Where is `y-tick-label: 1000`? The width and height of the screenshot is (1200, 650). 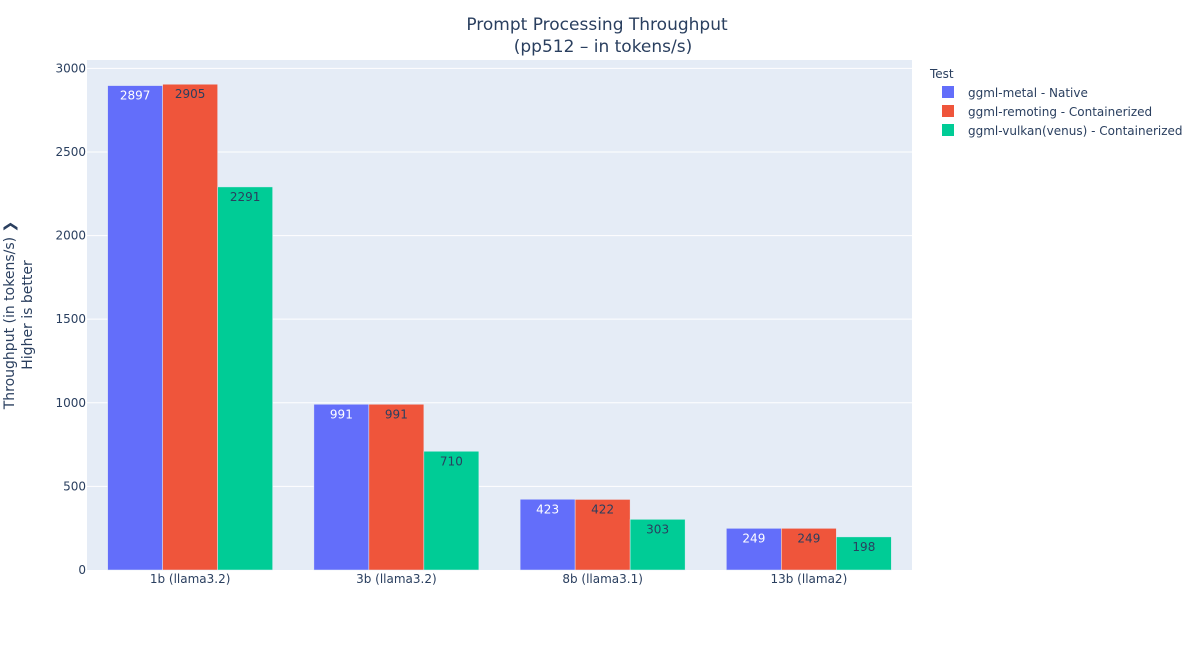 y-tick-label: 1000 is located at coordinates (70, 403).